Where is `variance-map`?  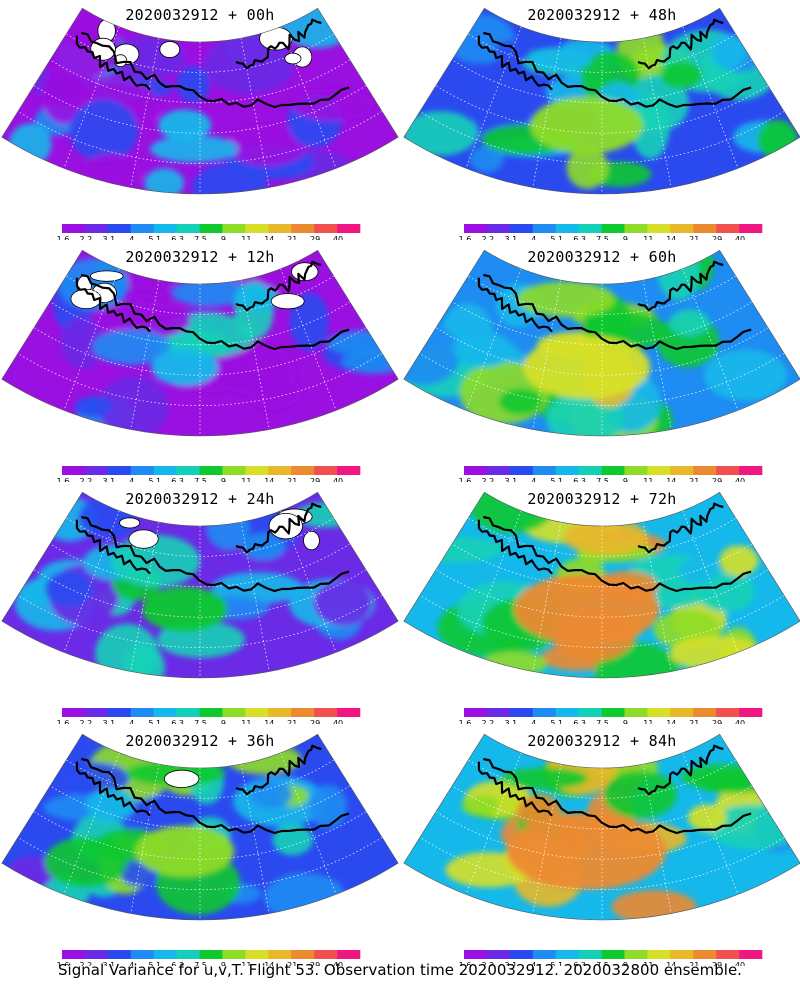
variance-map is located at coordinates (200, 827).